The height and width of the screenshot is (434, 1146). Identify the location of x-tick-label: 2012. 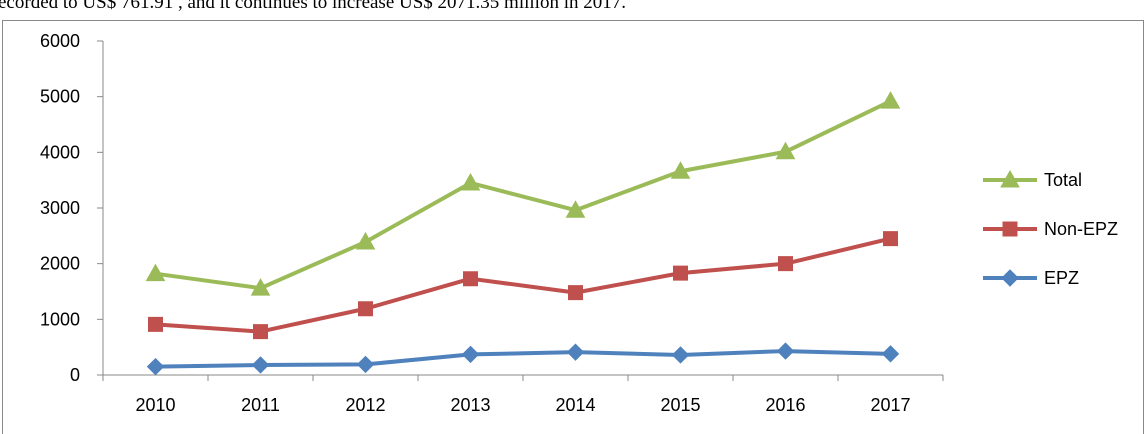
(365, 405).